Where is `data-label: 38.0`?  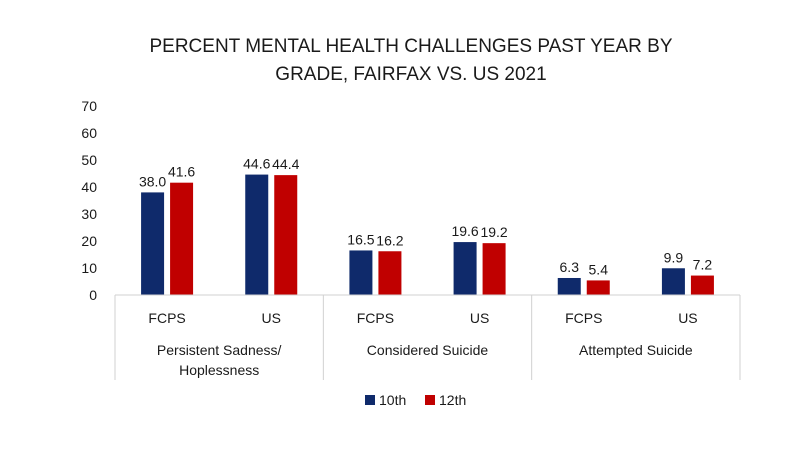 data-label: 38.0 is located at coordinates (152, 181).